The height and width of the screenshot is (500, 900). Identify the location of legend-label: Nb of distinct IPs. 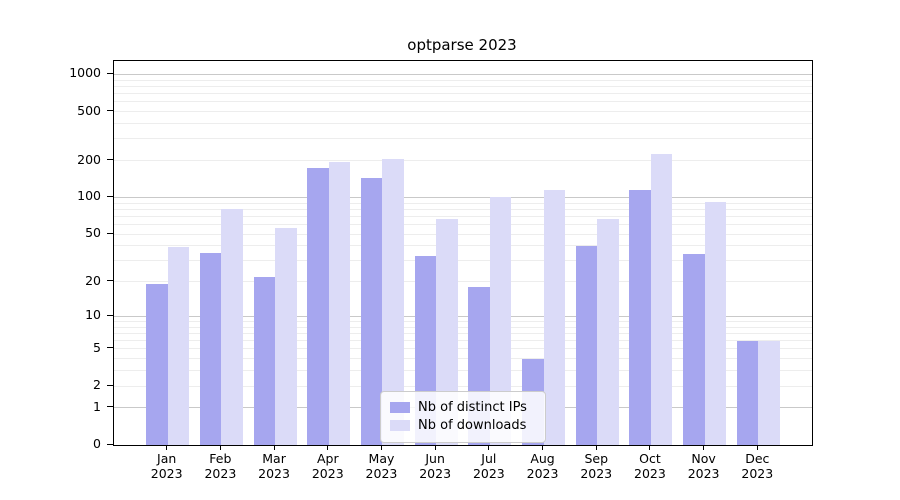
(472, 407).